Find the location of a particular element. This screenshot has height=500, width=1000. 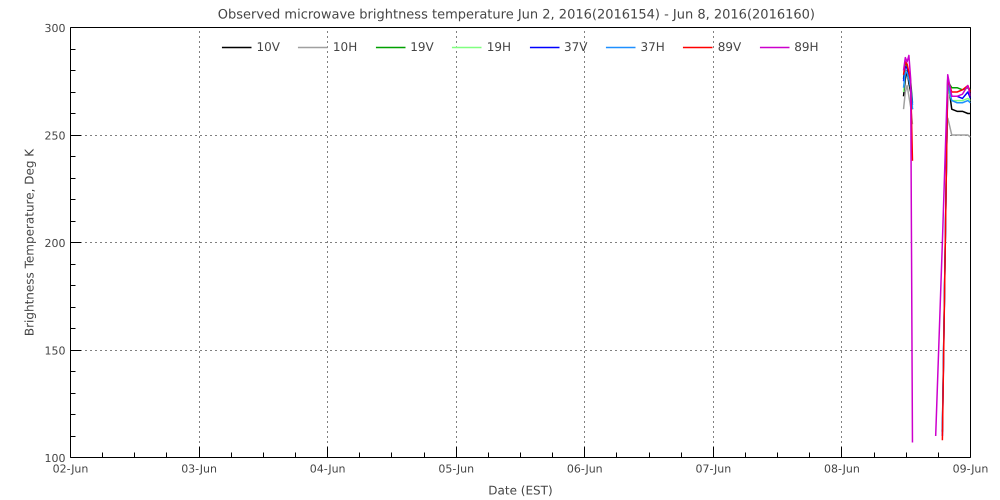

legend-label: 10H is located at coordinates (345, 47).